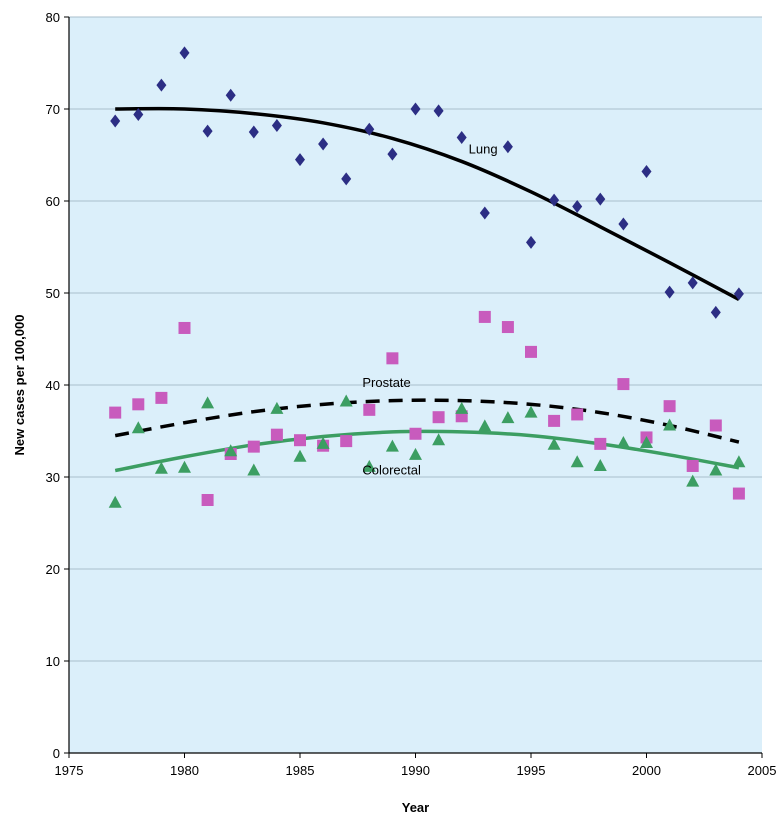 Image resolution: width=782 pixels, height=817 pixels. What do you see at coordinates (483, 149) in the screenshot?
I see `lung-label: Lung` at bounding box center [483, 149].